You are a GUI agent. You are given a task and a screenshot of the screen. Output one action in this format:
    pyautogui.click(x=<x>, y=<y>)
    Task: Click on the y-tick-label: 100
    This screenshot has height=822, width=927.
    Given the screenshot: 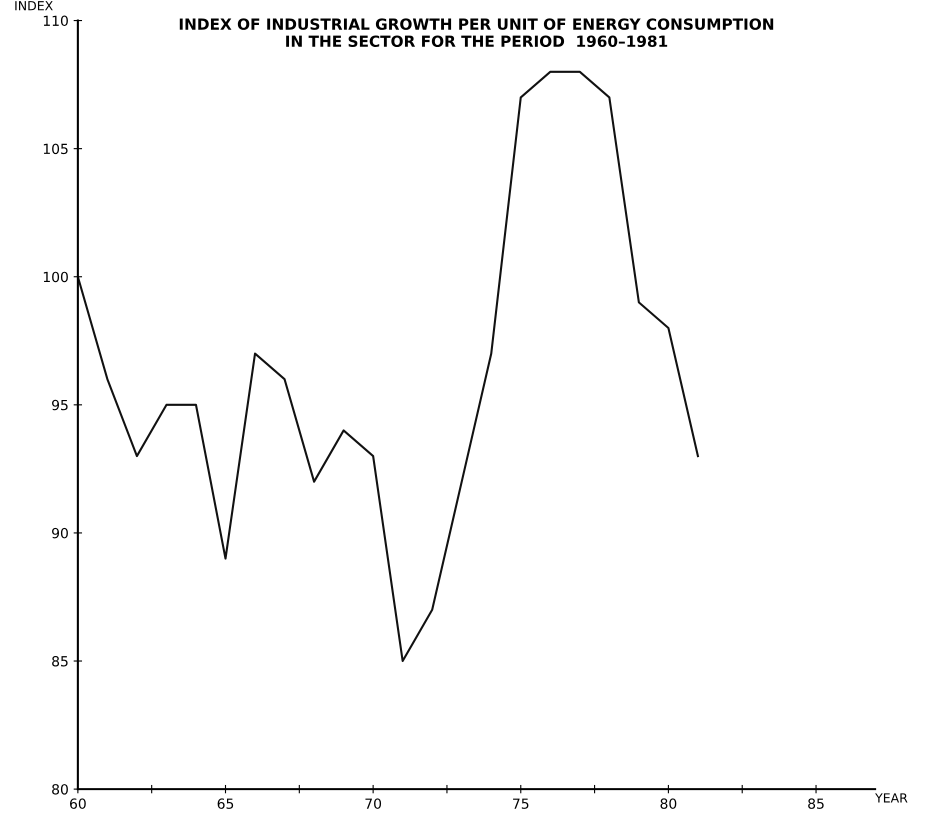 What is the action you would take?
    pyautogui.click(x=56, y=277)
    